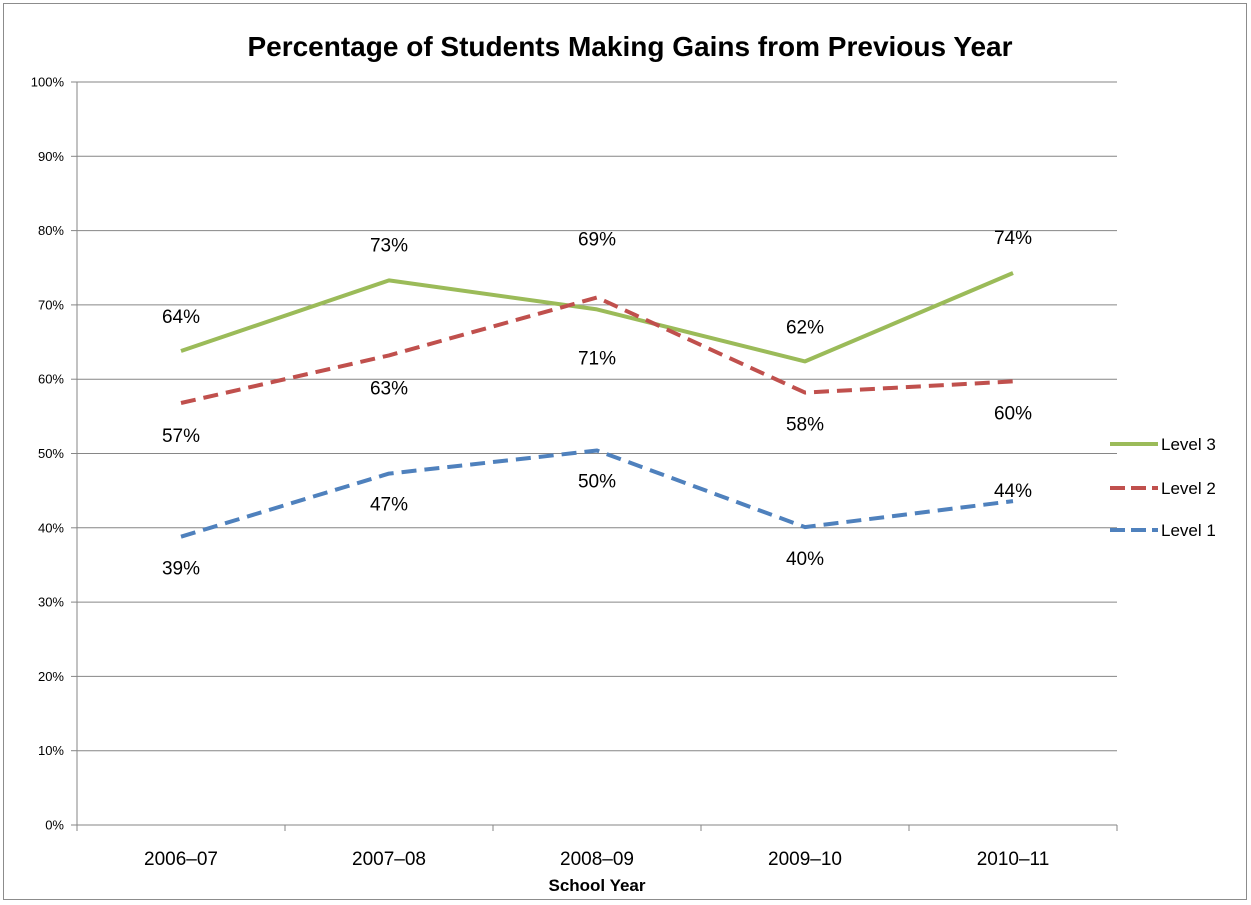 The height and width of the screenshot is (905, 1251). What do you see at coordinates (51, 602) in the screenshot?
I see `y-tick-label: 30%` at bounding box center [51, 602].